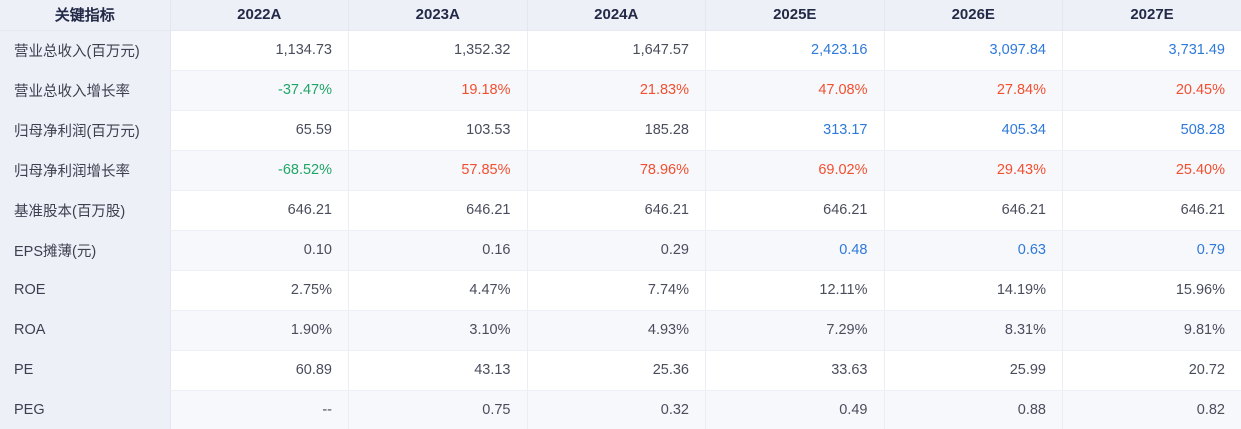 Image resolution: width=1241 pixels, height=429 pixels. What do you see at coordinates (85, 170) in the screenshot?
I see `row-label: 归母净利润增长率` at bounding box center [85, 170].